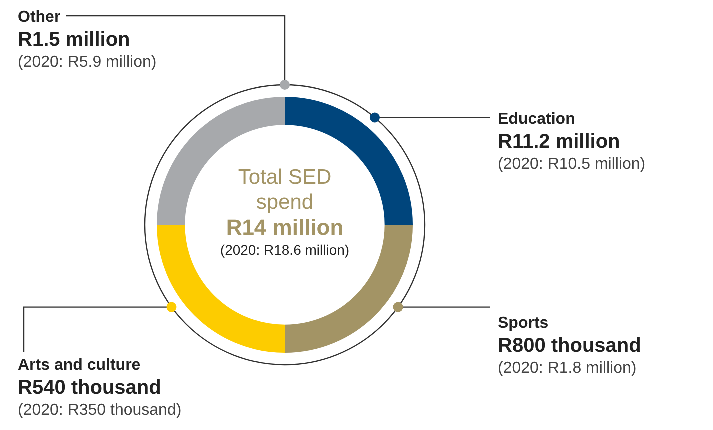 The image size is (713, 430). What do you see at coordinates (80, 366) in the screenshot?
I see `slice-label: Arts and culture` at bounding box center [80, 366].